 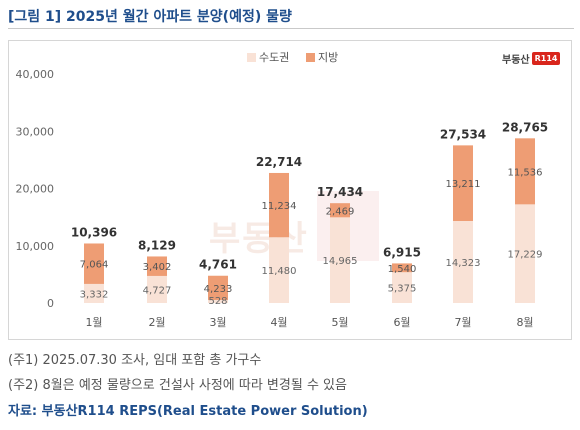 What do you see at coordinates (35, 74) in the screenshot?
I see `y-tick-label: 40,000` at bounding box center [35, 74].